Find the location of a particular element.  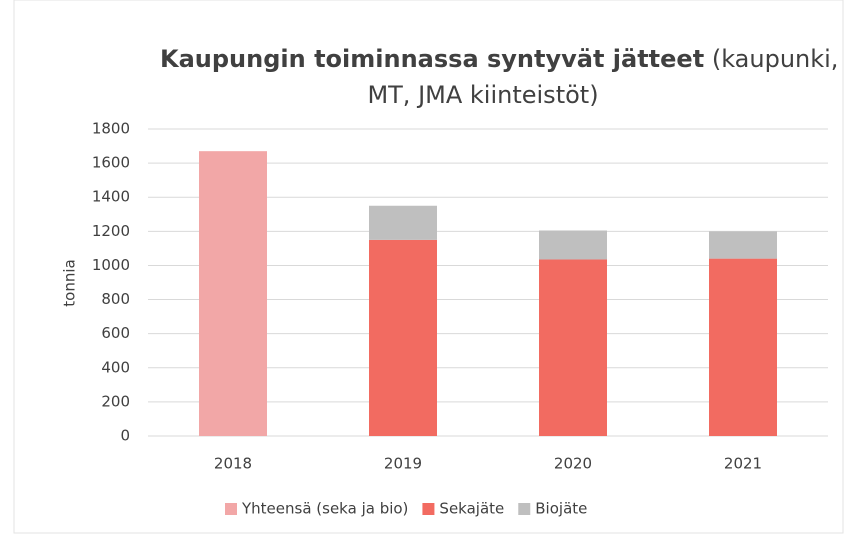

y-tick-label: 200 is located at coordinates (115, 401).